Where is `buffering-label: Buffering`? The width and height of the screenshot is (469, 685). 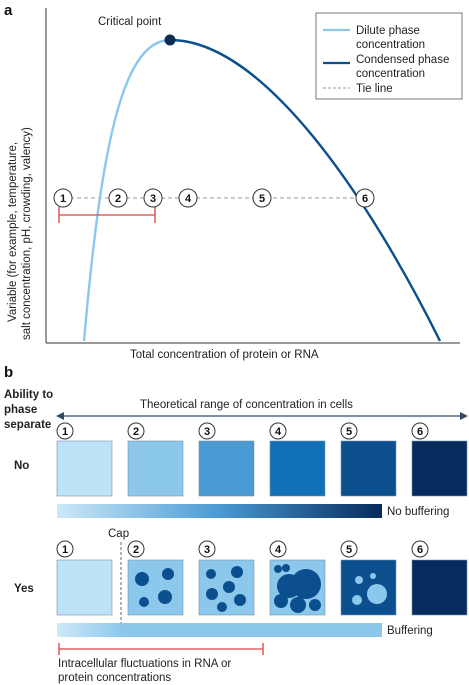
buffering-label: Buffering is located at coordinates (410, 631).